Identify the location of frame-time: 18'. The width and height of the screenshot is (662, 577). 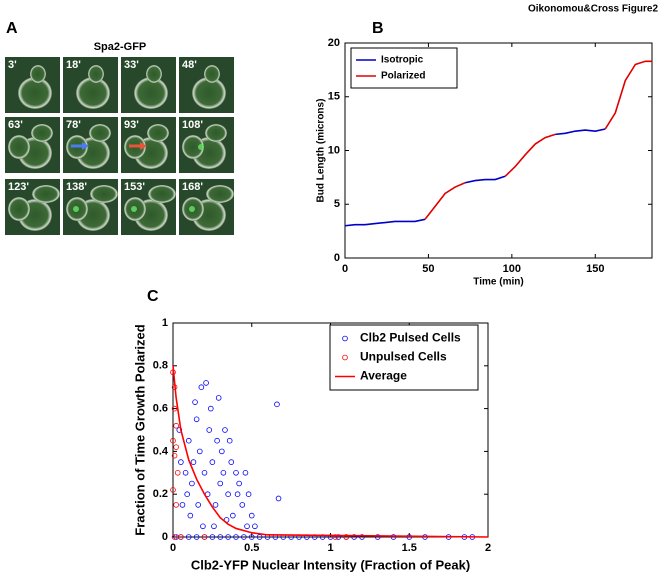
(73, 65).